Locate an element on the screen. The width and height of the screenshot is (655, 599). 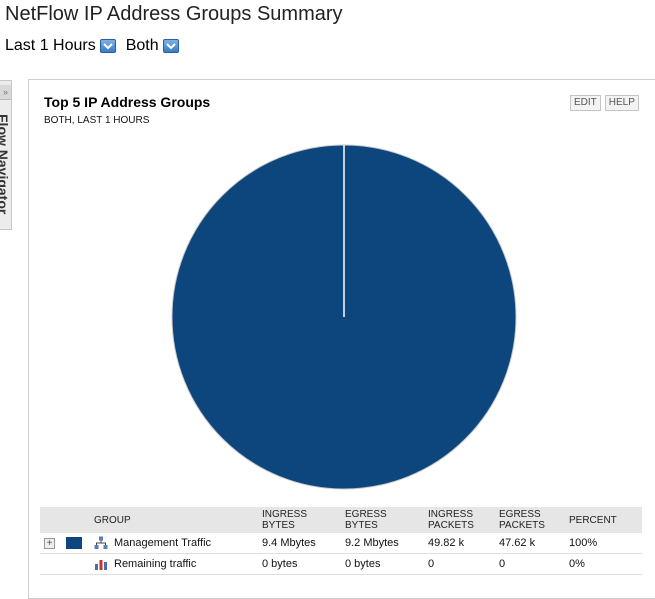
time-range-dropdown: Last 1 Hours is located at coordinates (60, 46).